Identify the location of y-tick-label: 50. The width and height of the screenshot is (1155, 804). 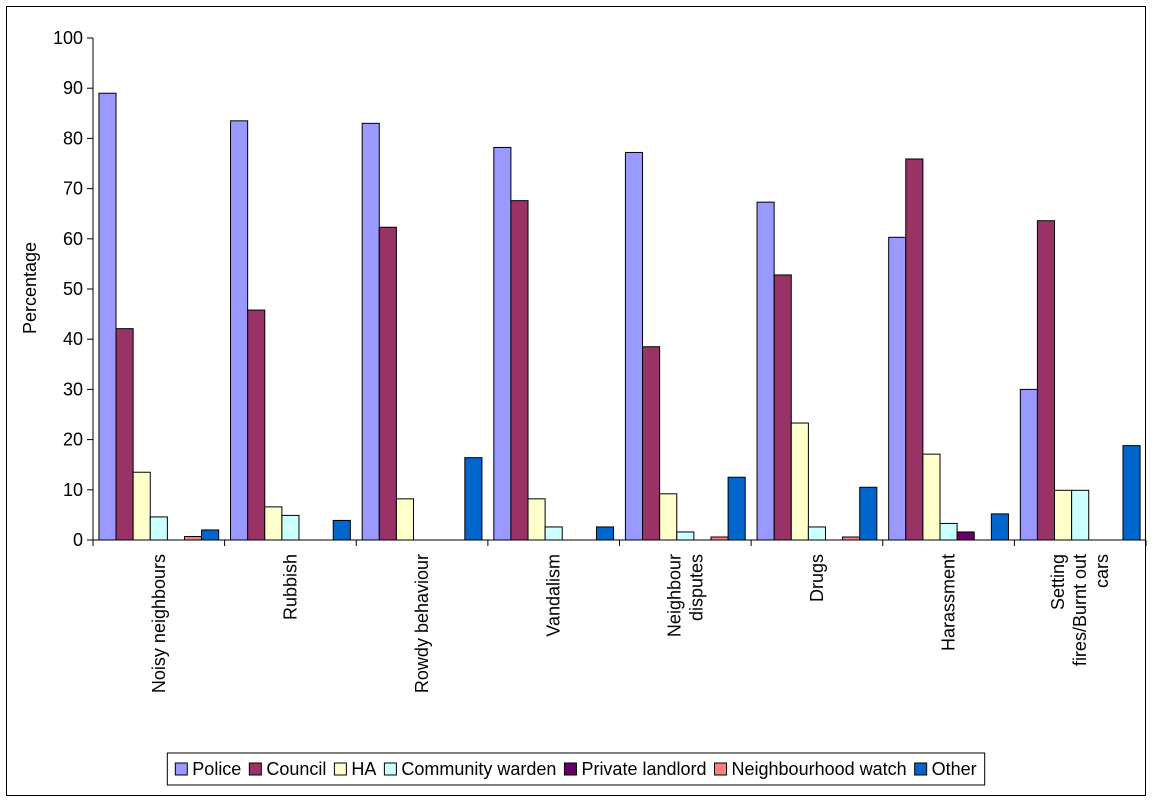
(73, 289).